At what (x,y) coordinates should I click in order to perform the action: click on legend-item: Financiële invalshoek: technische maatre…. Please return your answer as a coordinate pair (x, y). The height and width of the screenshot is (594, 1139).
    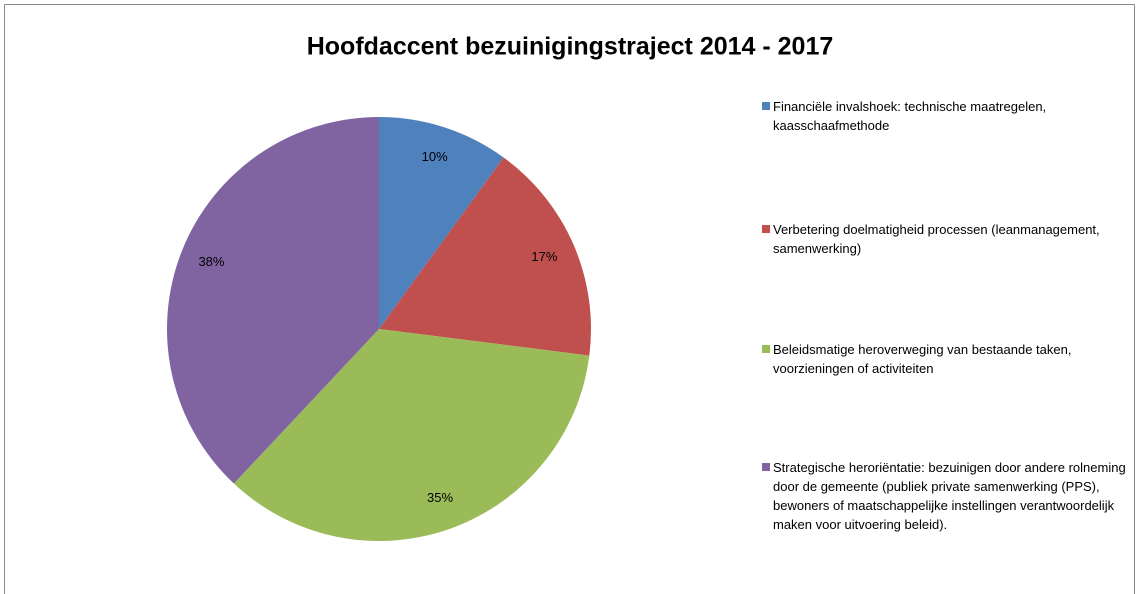
    Looking at the image, I should click on (947, 116).